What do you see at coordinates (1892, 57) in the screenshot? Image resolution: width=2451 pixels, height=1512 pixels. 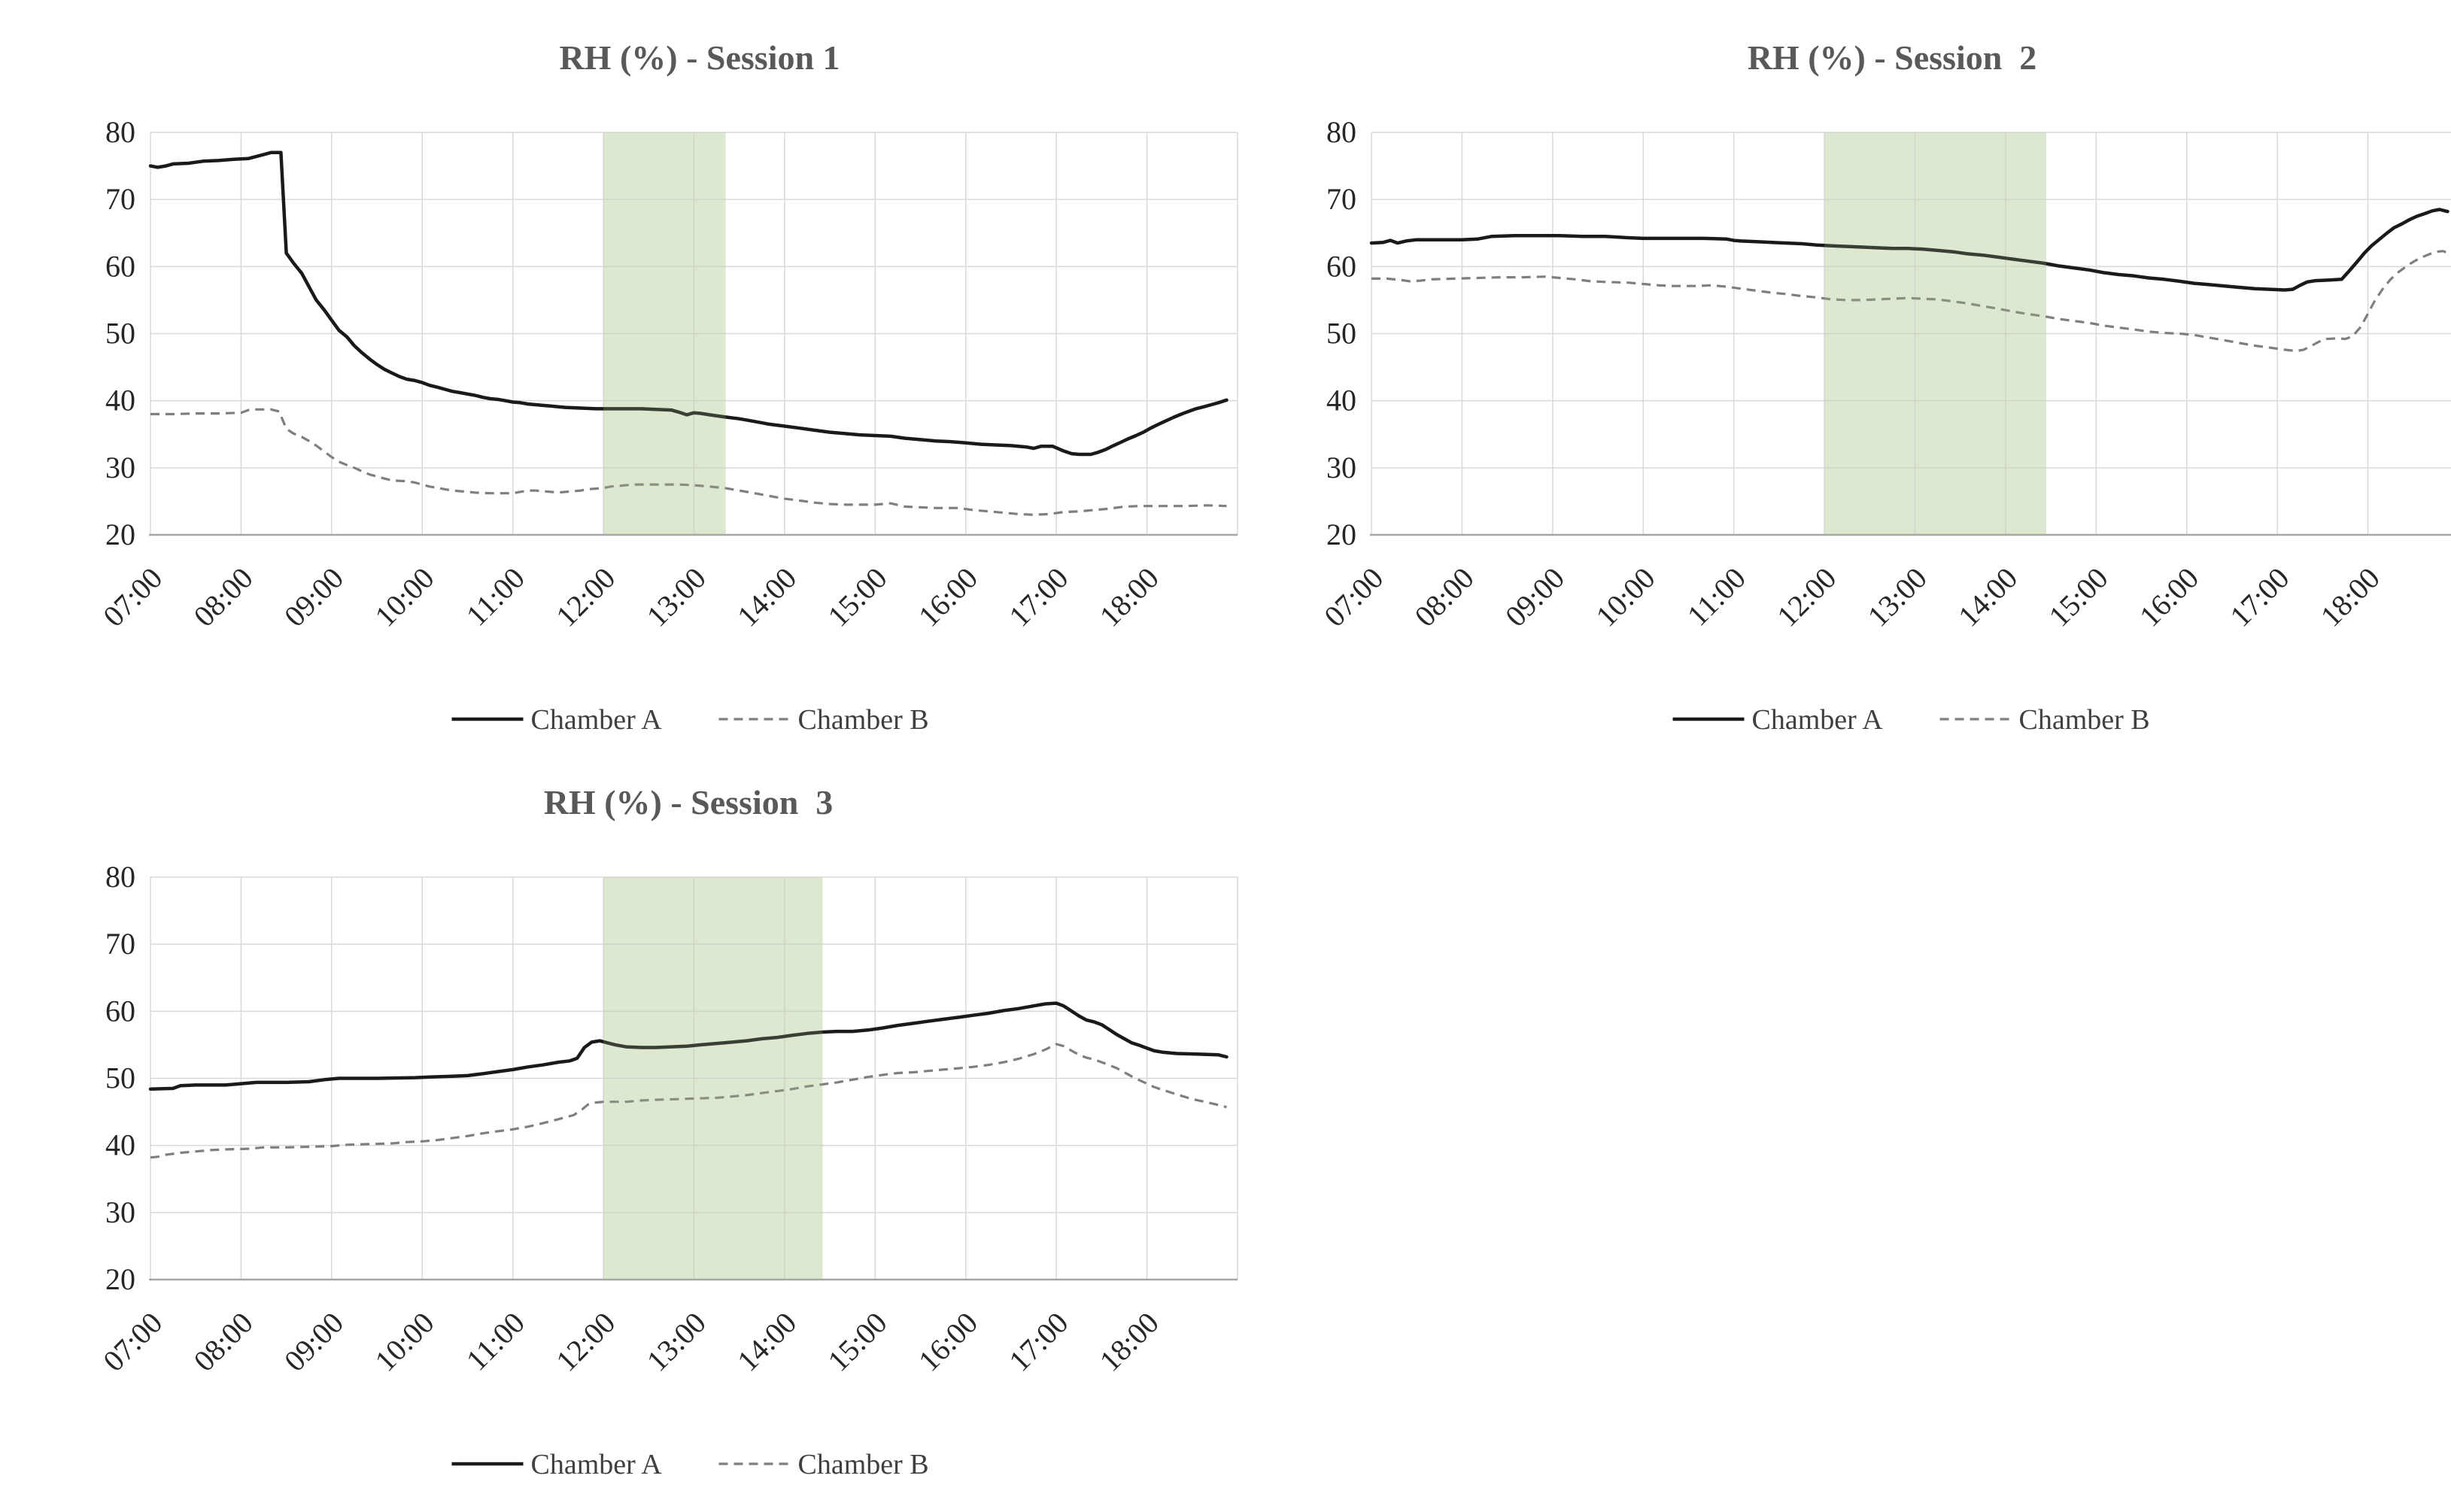 I see `chart-title: RH (%) - Session 2` at bounding box center [1892, 57].